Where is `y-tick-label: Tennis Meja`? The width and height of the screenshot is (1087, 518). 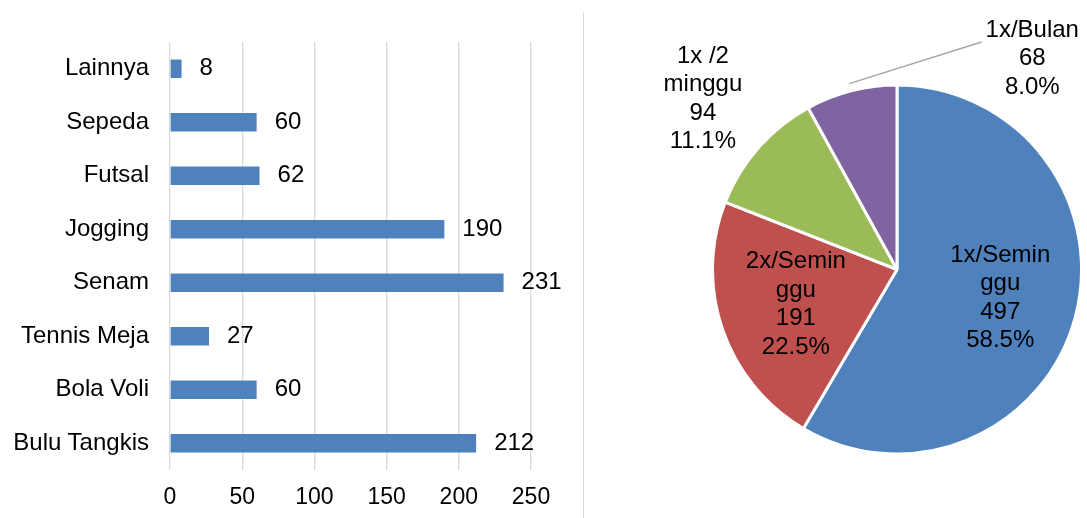 y-tick-label: Tennis Meja is located at coordinates (85, 334).